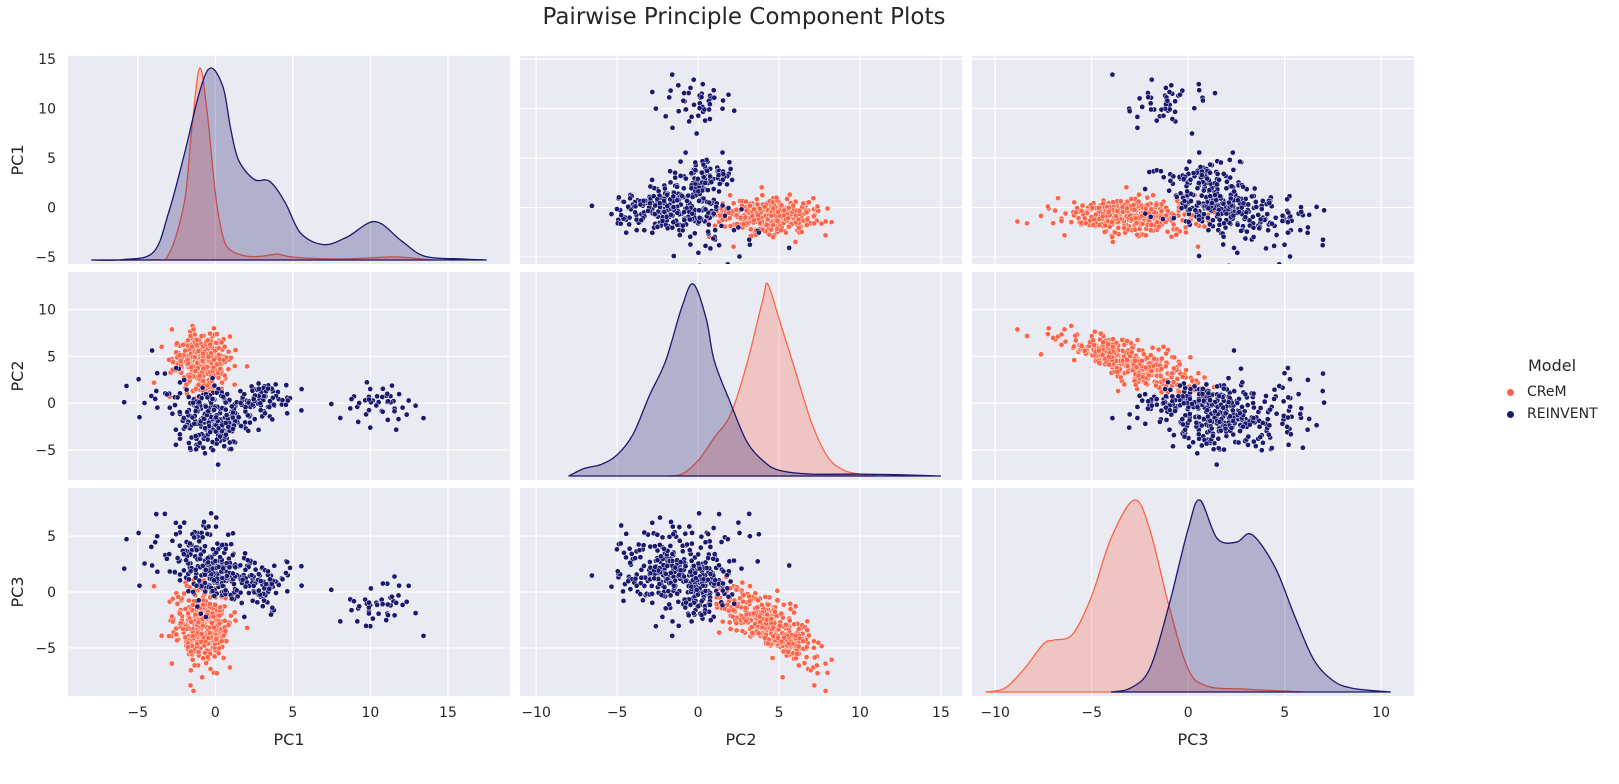  I want to click on legend-label-reinvent: REINVENT, so click(1562, 414).